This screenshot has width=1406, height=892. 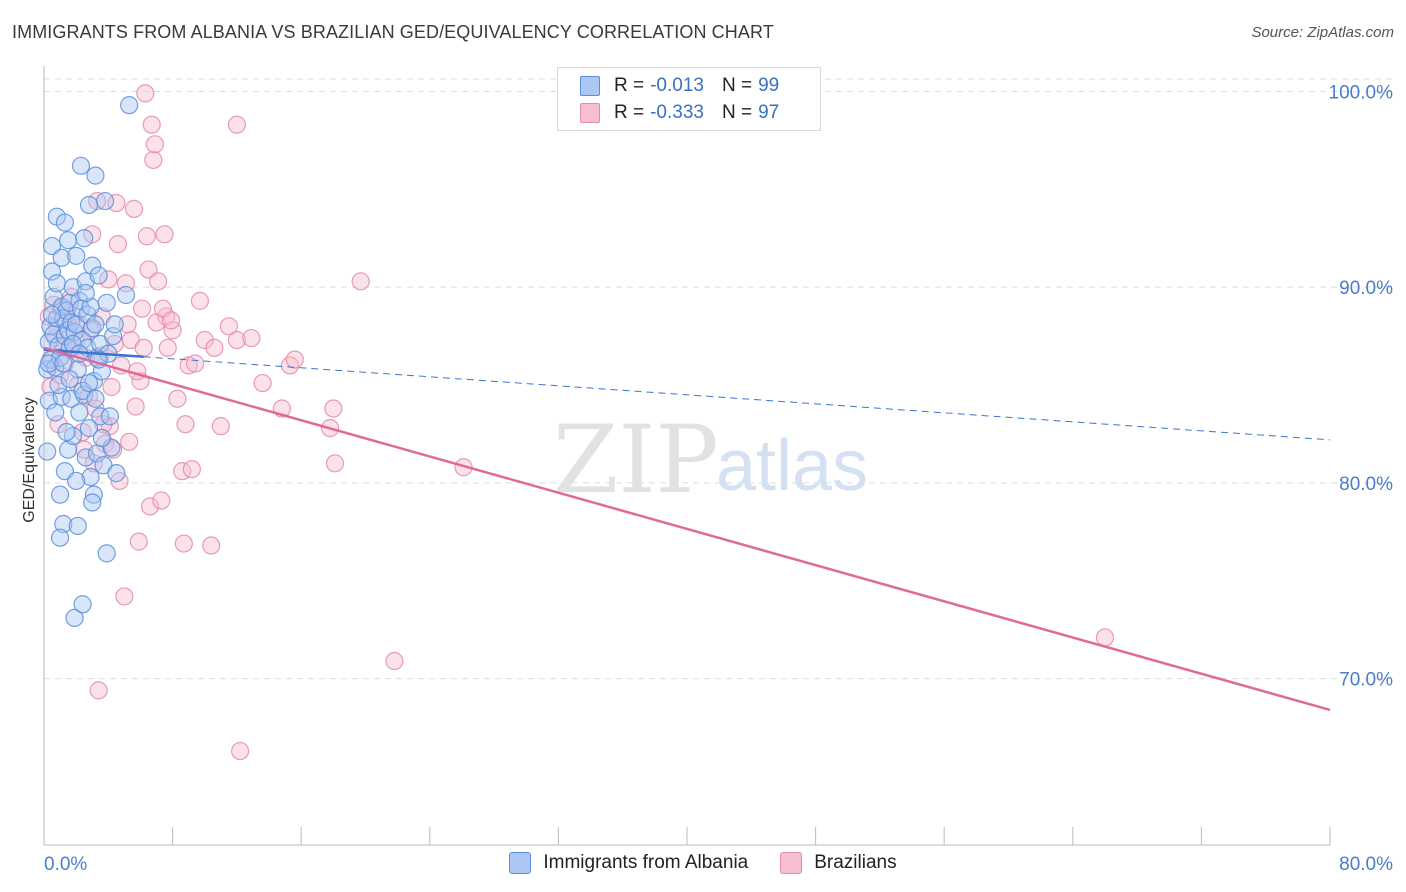 I want to click on y-tick-label: 70.0%, so click(x=1366, y=680).